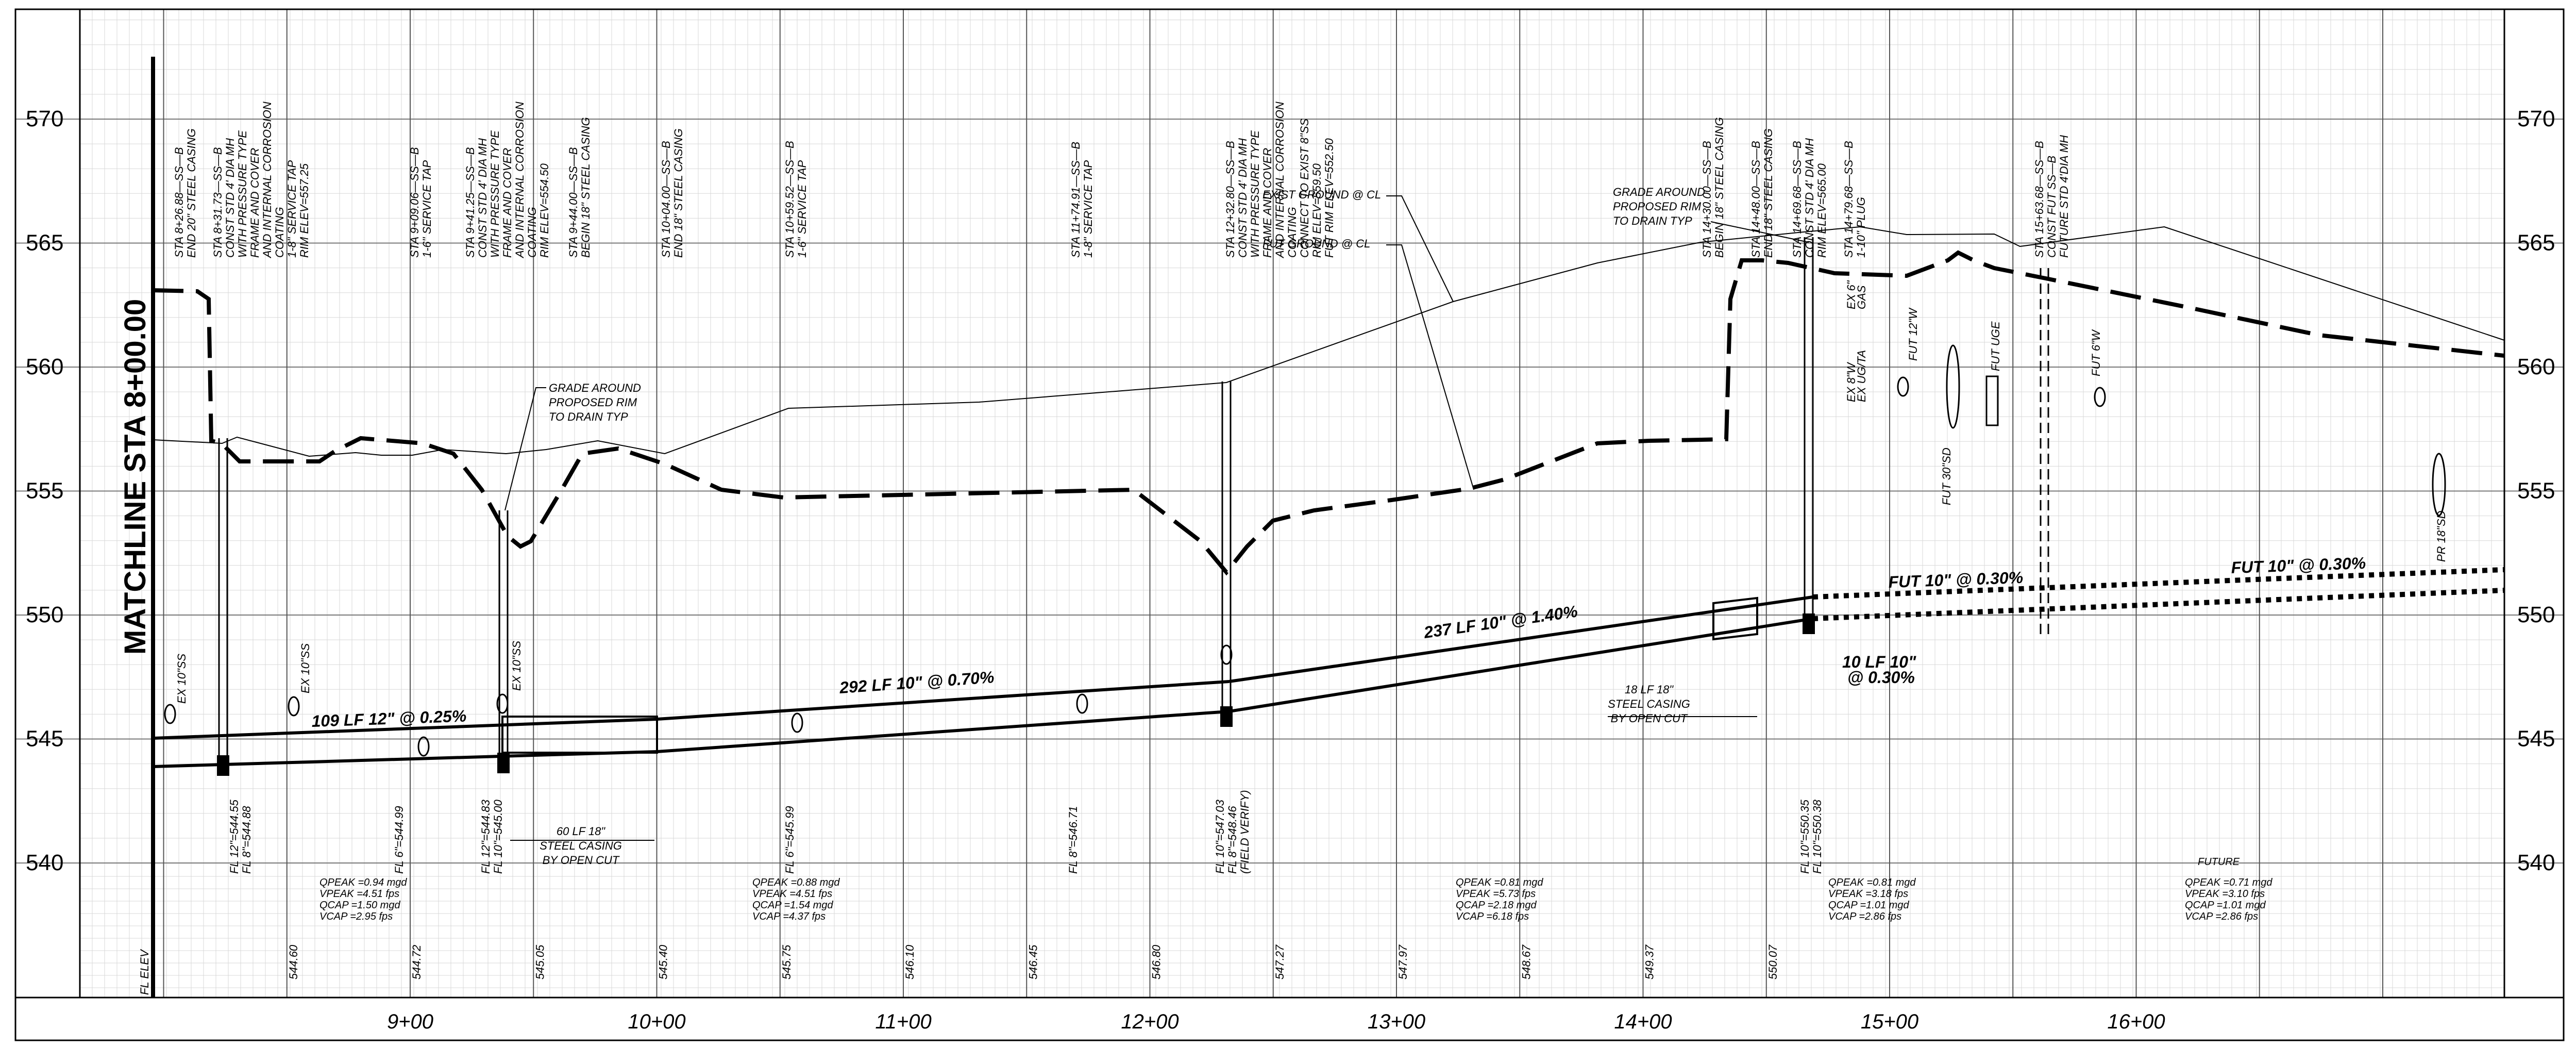 Image resolution: width=2576 pixels, height=1046 pixels. What do you see at coordinates (1946, 476) in the screenshot?
I see `utility-label: FUT 30"SD` at bounding box center [1946, 476].